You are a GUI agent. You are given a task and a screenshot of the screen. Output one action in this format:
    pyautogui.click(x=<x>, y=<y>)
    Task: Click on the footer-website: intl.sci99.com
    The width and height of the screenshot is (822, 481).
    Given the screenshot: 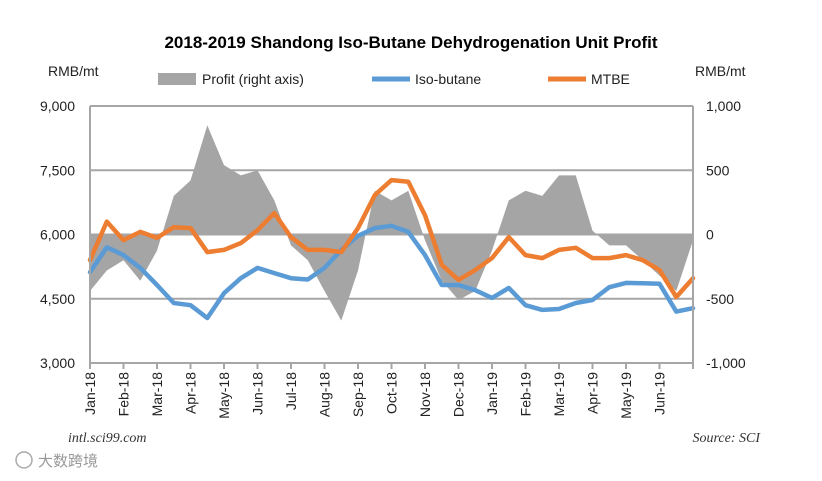 What is the action you would take?
    pyautogui.click(x=107, y=438)
    